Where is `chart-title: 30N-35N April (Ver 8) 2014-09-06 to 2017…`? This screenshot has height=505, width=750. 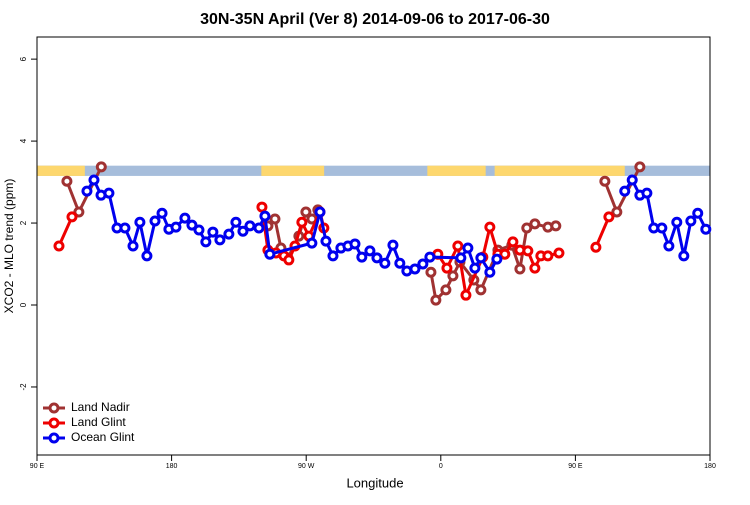
chart-title: 30N-35N April (Ver 8) 2014-09-06 to 2017… is located at coordinates (375, 19).